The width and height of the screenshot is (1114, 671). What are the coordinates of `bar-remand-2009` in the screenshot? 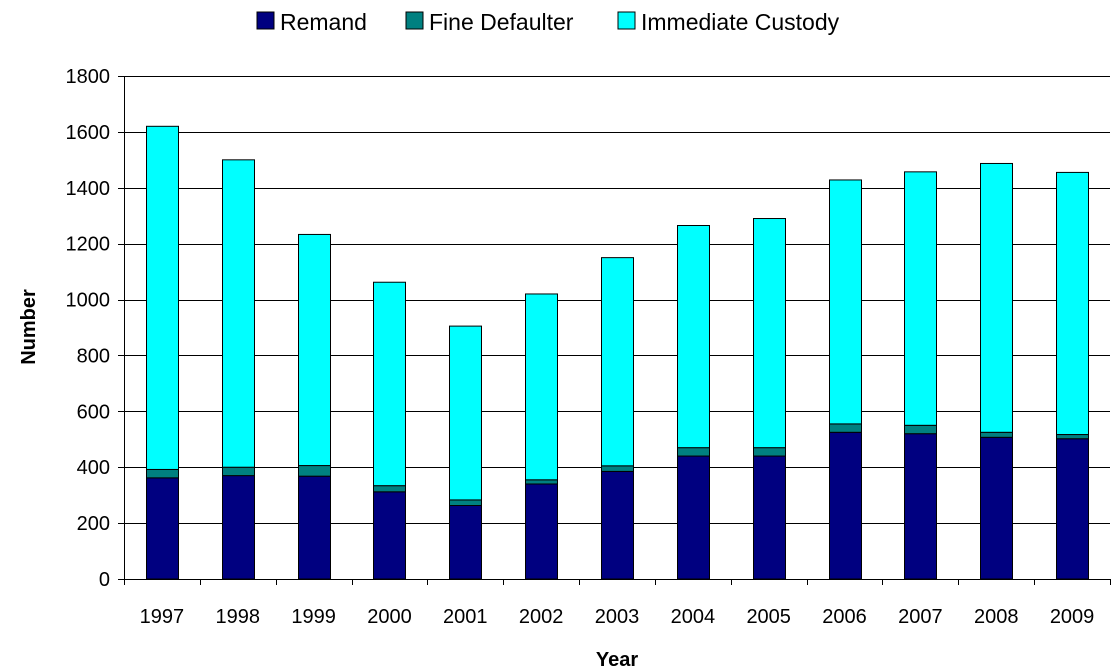 It's located at (1072, 509).